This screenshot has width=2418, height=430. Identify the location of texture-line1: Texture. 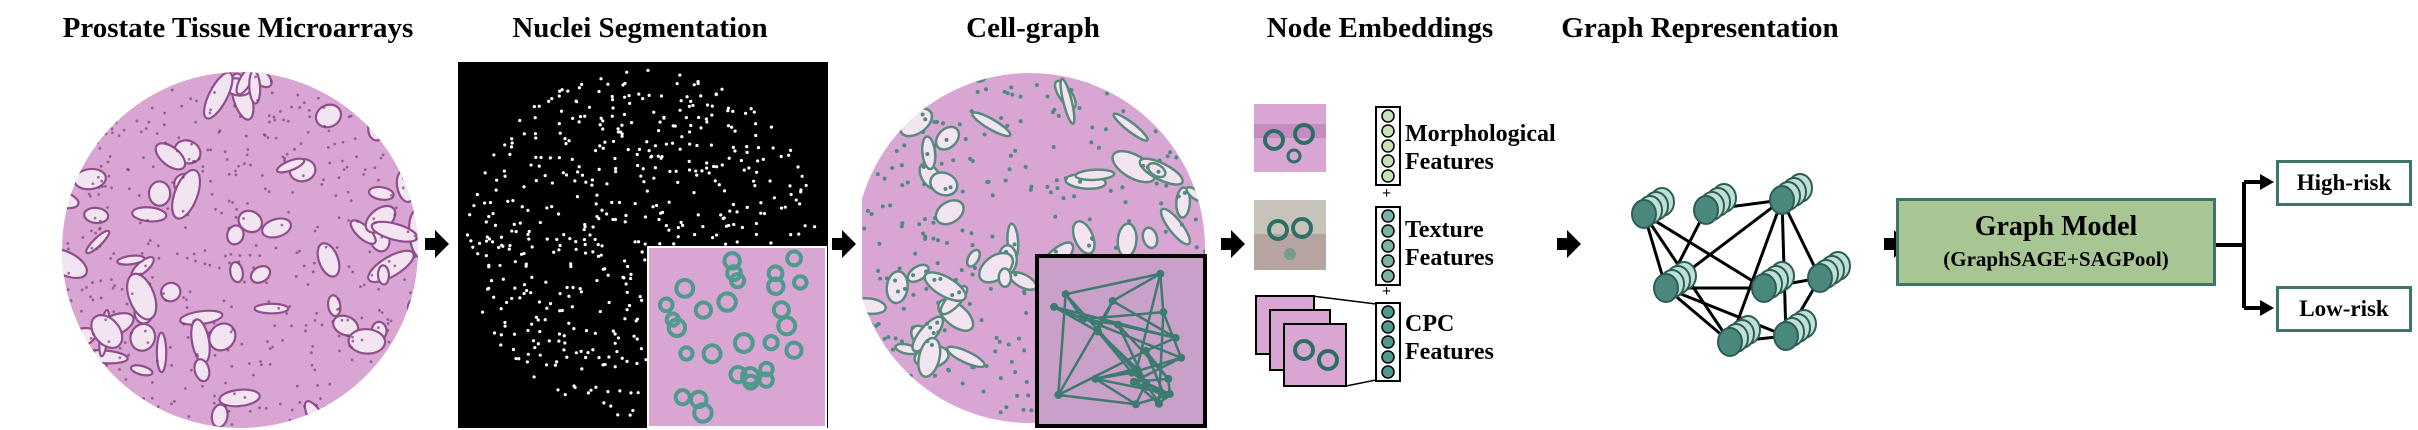
(1444, 230).